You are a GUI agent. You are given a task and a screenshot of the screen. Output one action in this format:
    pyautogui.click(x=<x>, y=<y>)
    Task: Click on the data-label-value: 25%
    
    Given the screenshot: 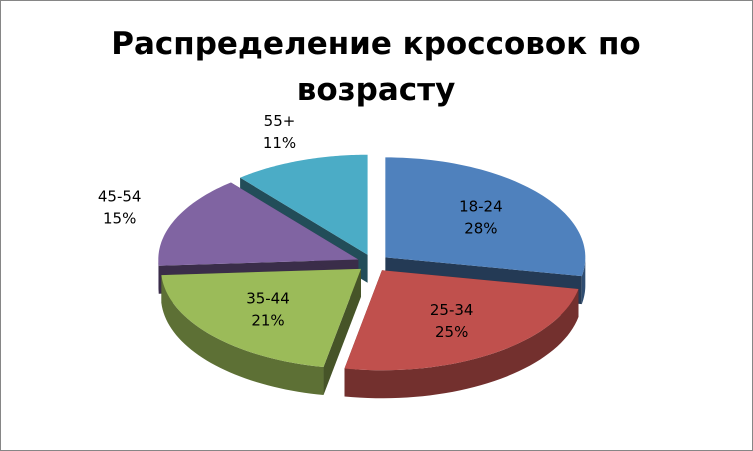 What is the action you would take?
    pyautogui.click(x=451, y=332)
    